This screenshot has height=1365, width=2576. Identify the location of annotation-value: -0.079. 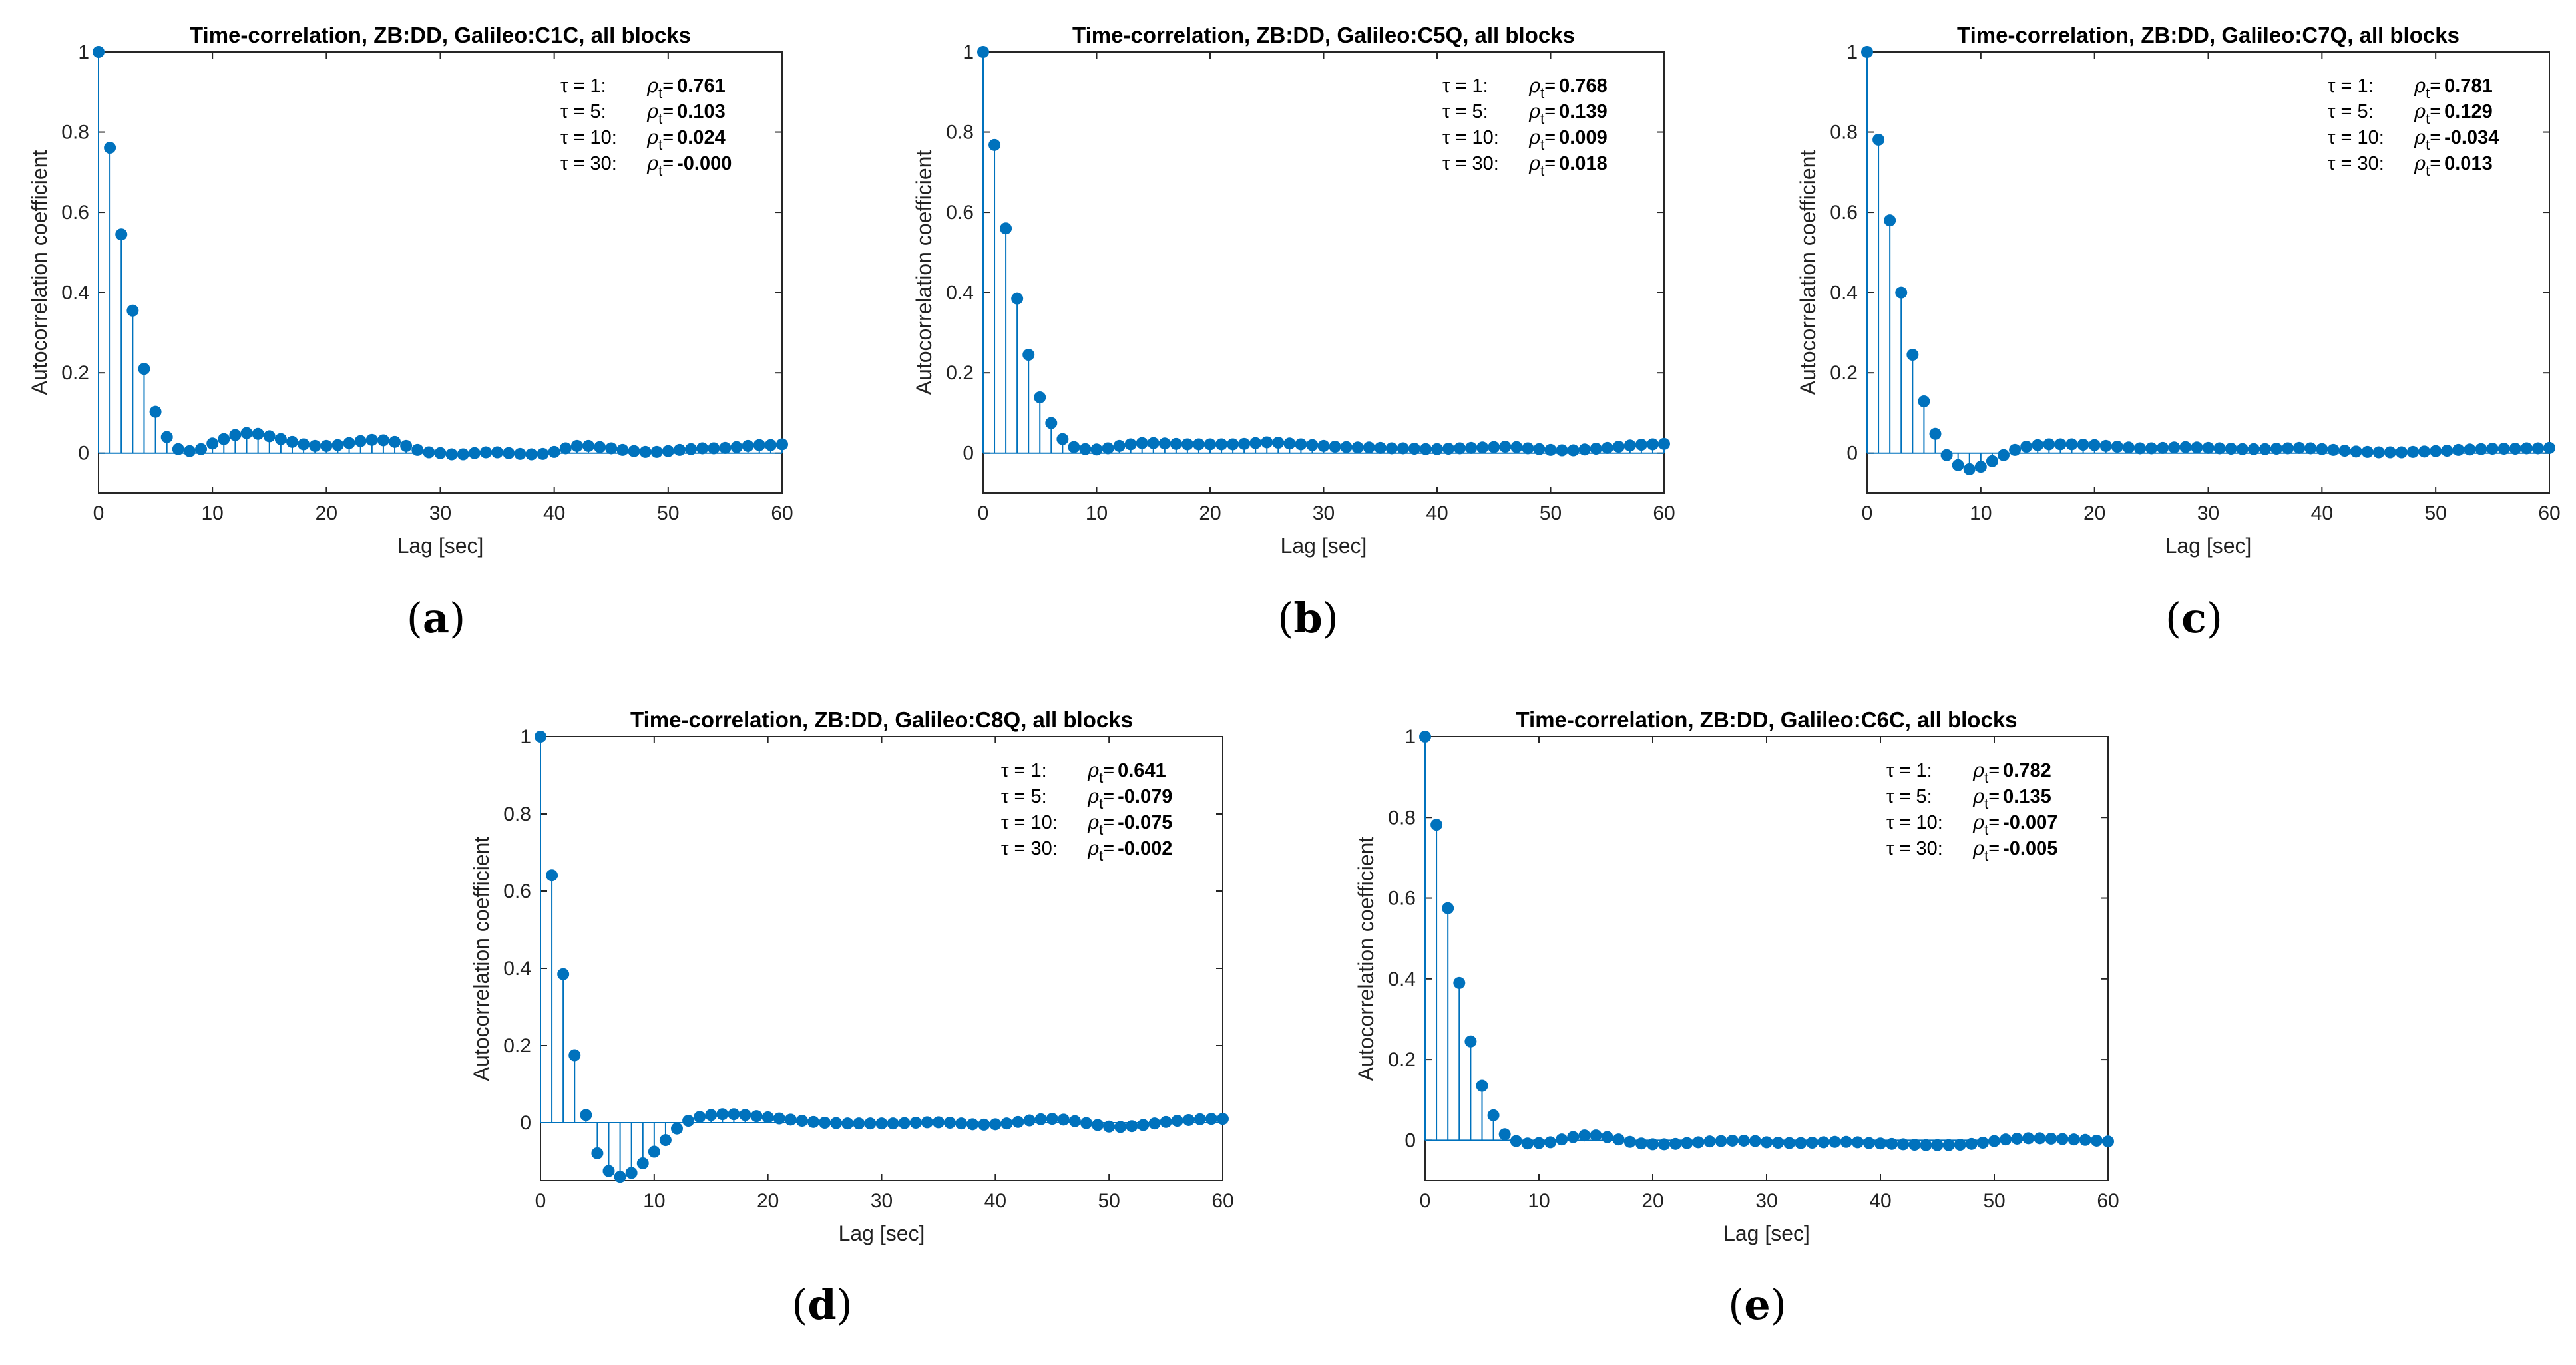
(1145, 797).